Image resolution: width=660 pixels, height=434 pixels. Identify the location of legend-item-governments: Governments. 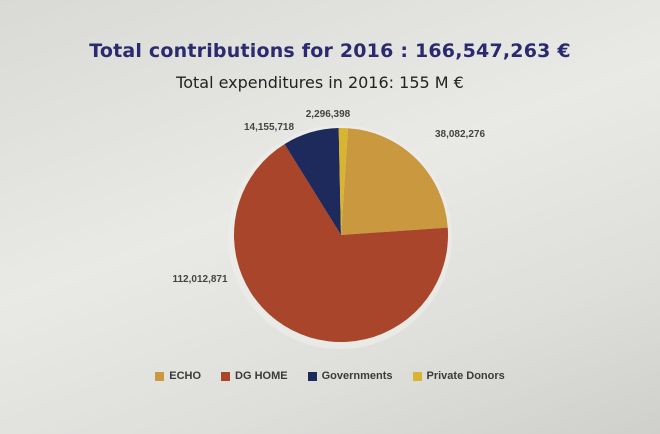
(350, 376).